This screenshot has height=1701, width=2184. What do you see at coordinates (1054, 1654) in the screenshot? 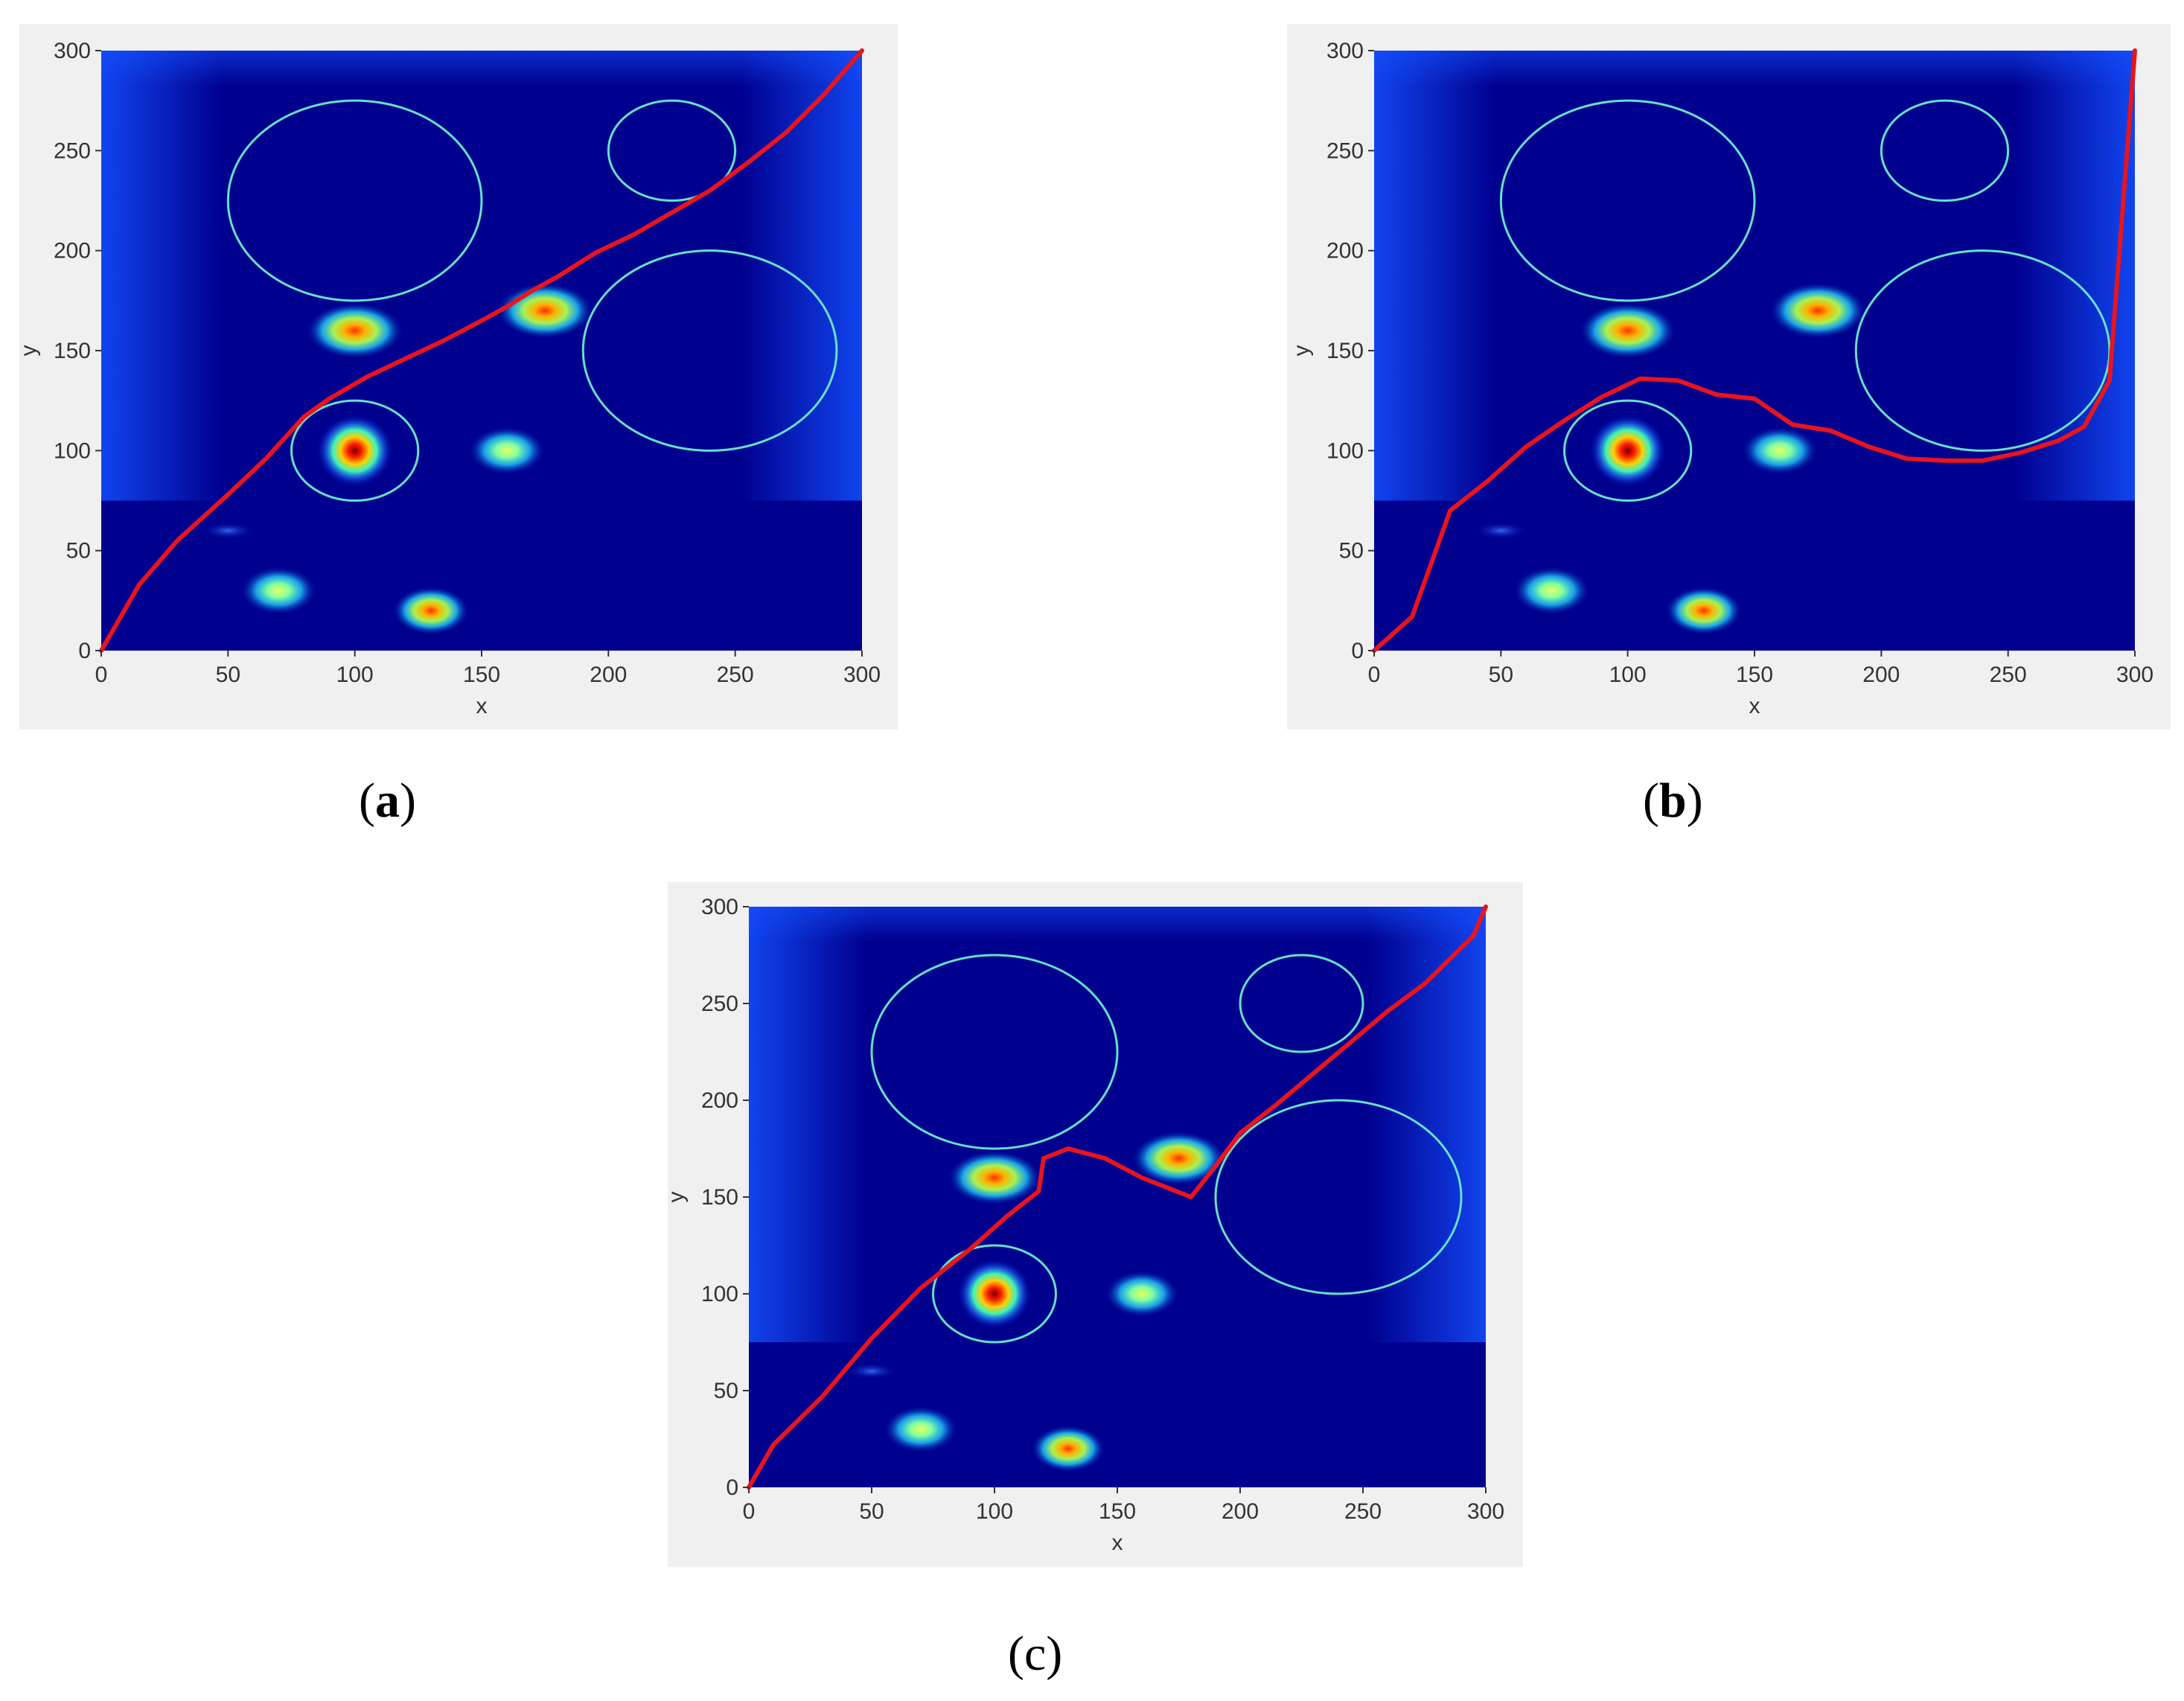
I see `caption-c-close: )` at bounding box center [1054, 1654].